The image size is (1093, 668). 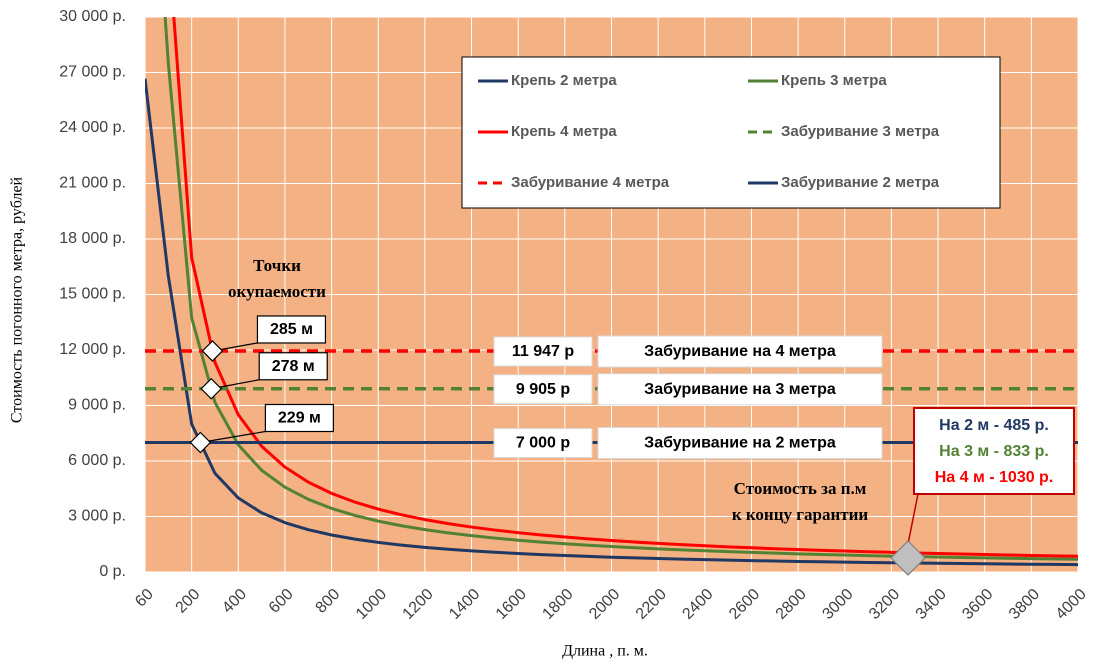 I want to click on x-tick-label: 3200, so click(x=884, y=604).